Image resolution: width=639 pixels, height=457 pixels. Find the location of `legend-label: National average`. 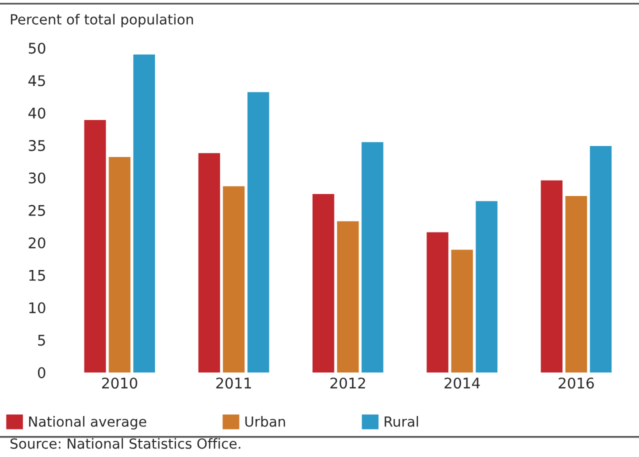

legend-label: National average is located at coordinates (87, 423).